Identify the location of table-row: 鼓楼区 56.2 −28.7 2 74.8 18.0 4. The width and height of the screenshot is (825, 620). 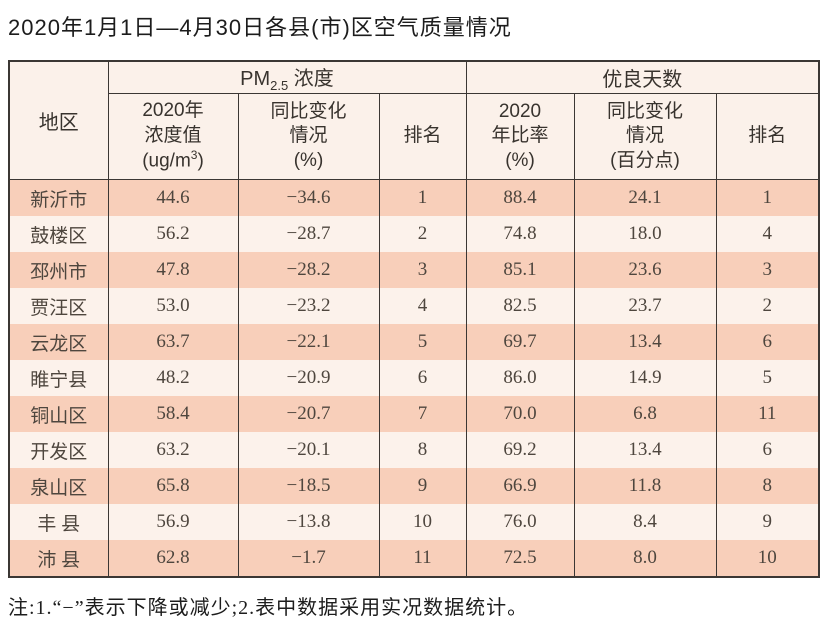
(414, 234).